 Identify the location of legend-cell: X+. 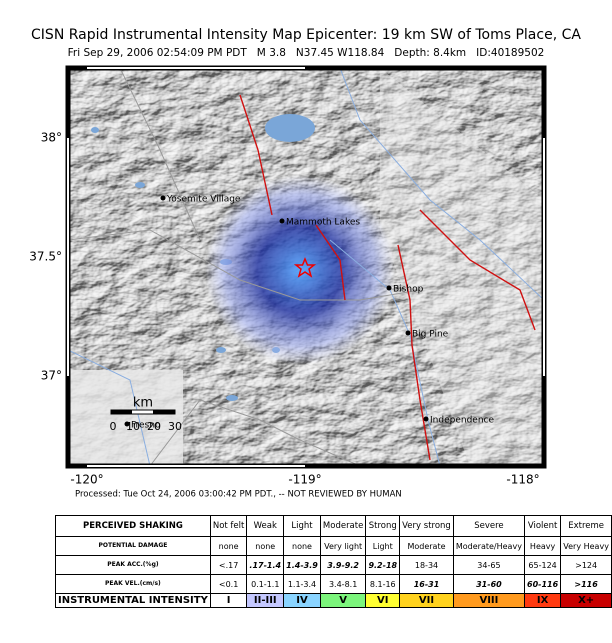
(586, 600).